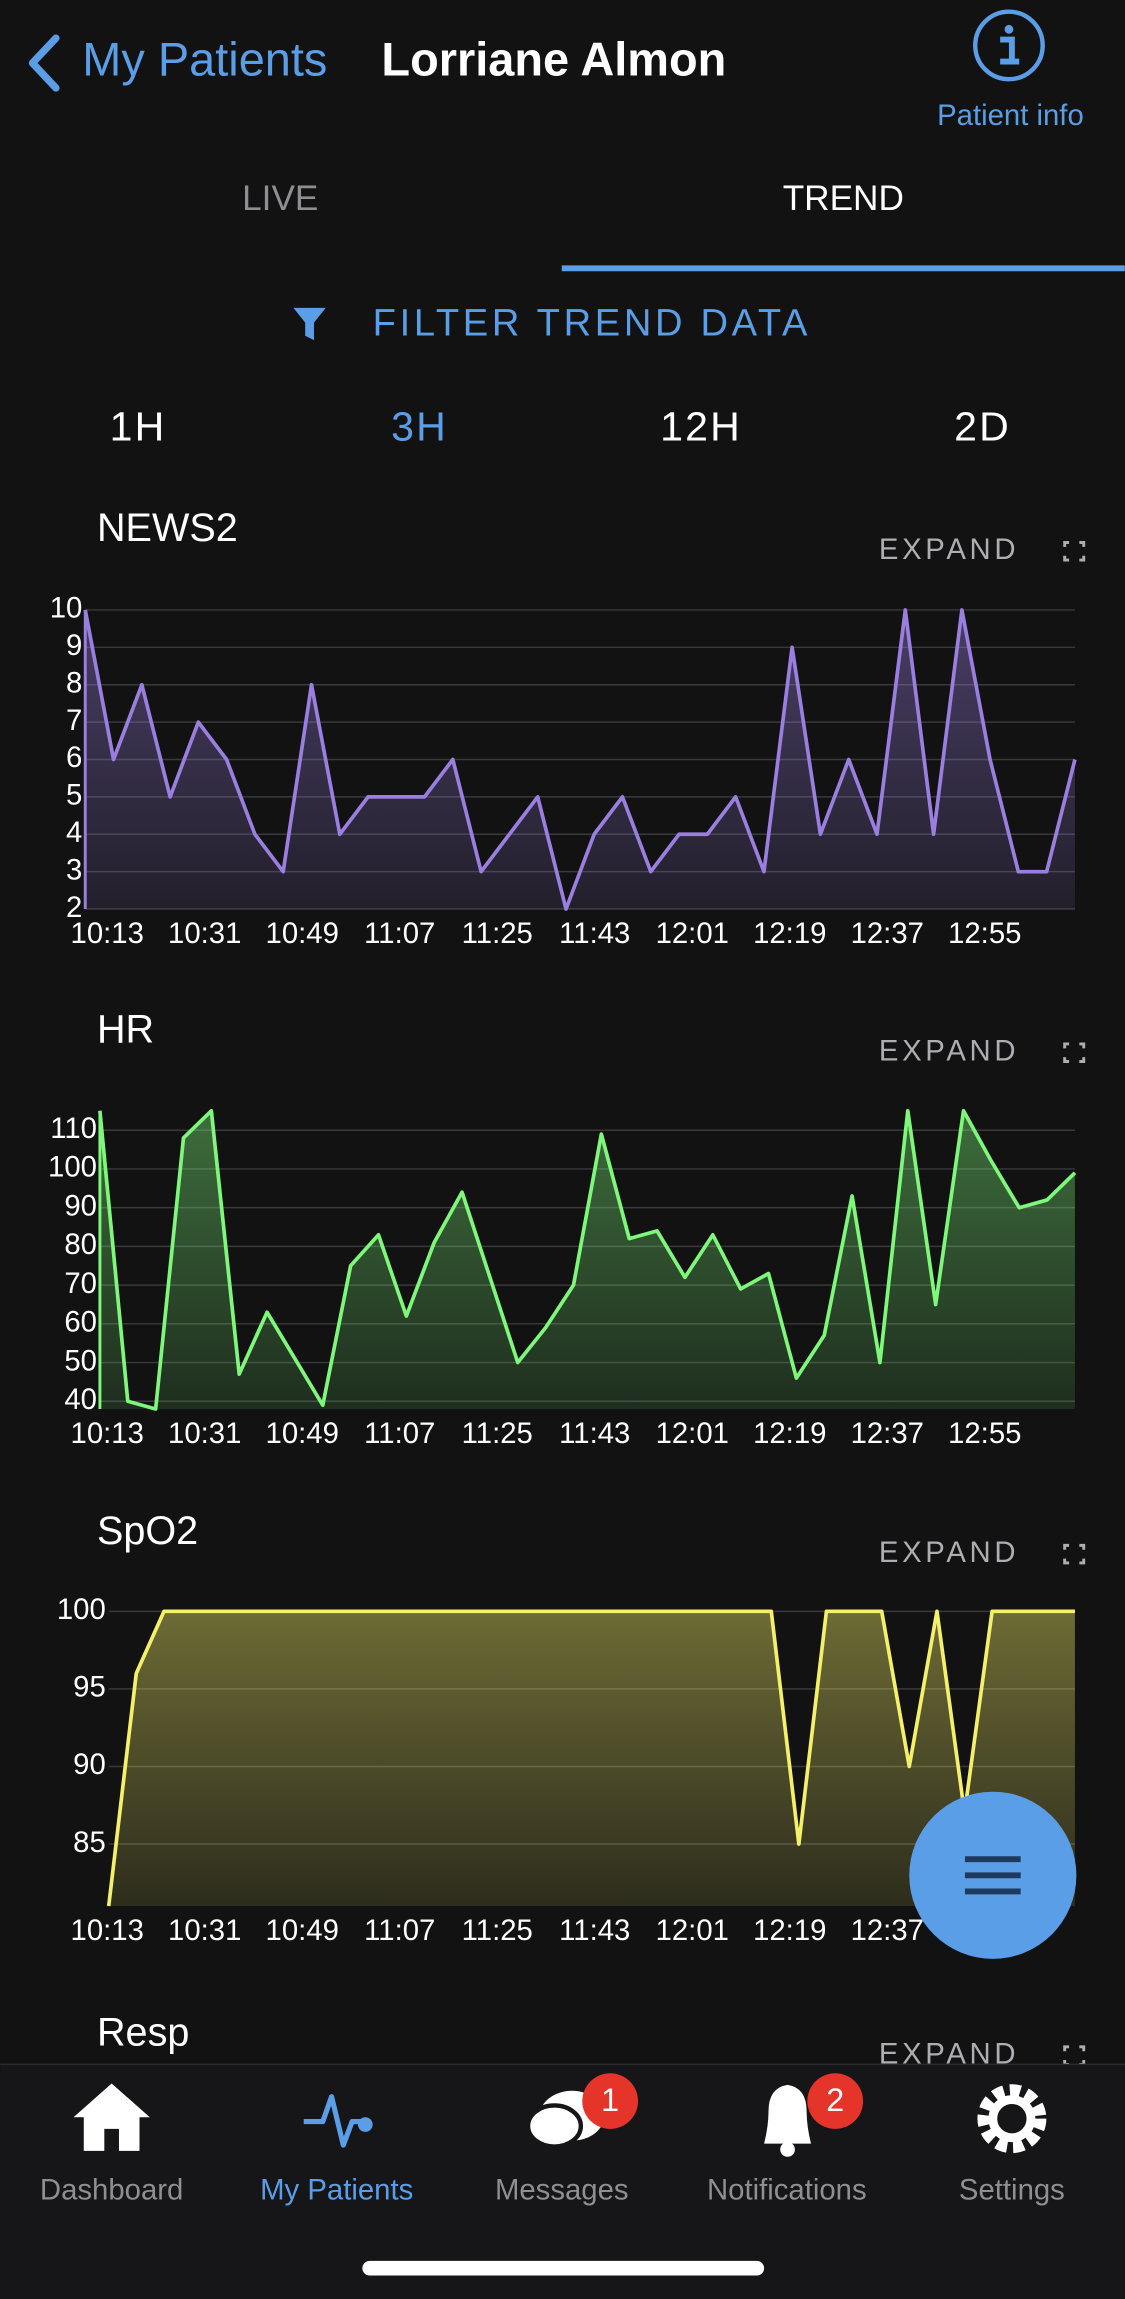  What do you see at coordinates (74, 907) in the screenshot?
I see `y-tick-label: 2` at bounding box center [74, 907].